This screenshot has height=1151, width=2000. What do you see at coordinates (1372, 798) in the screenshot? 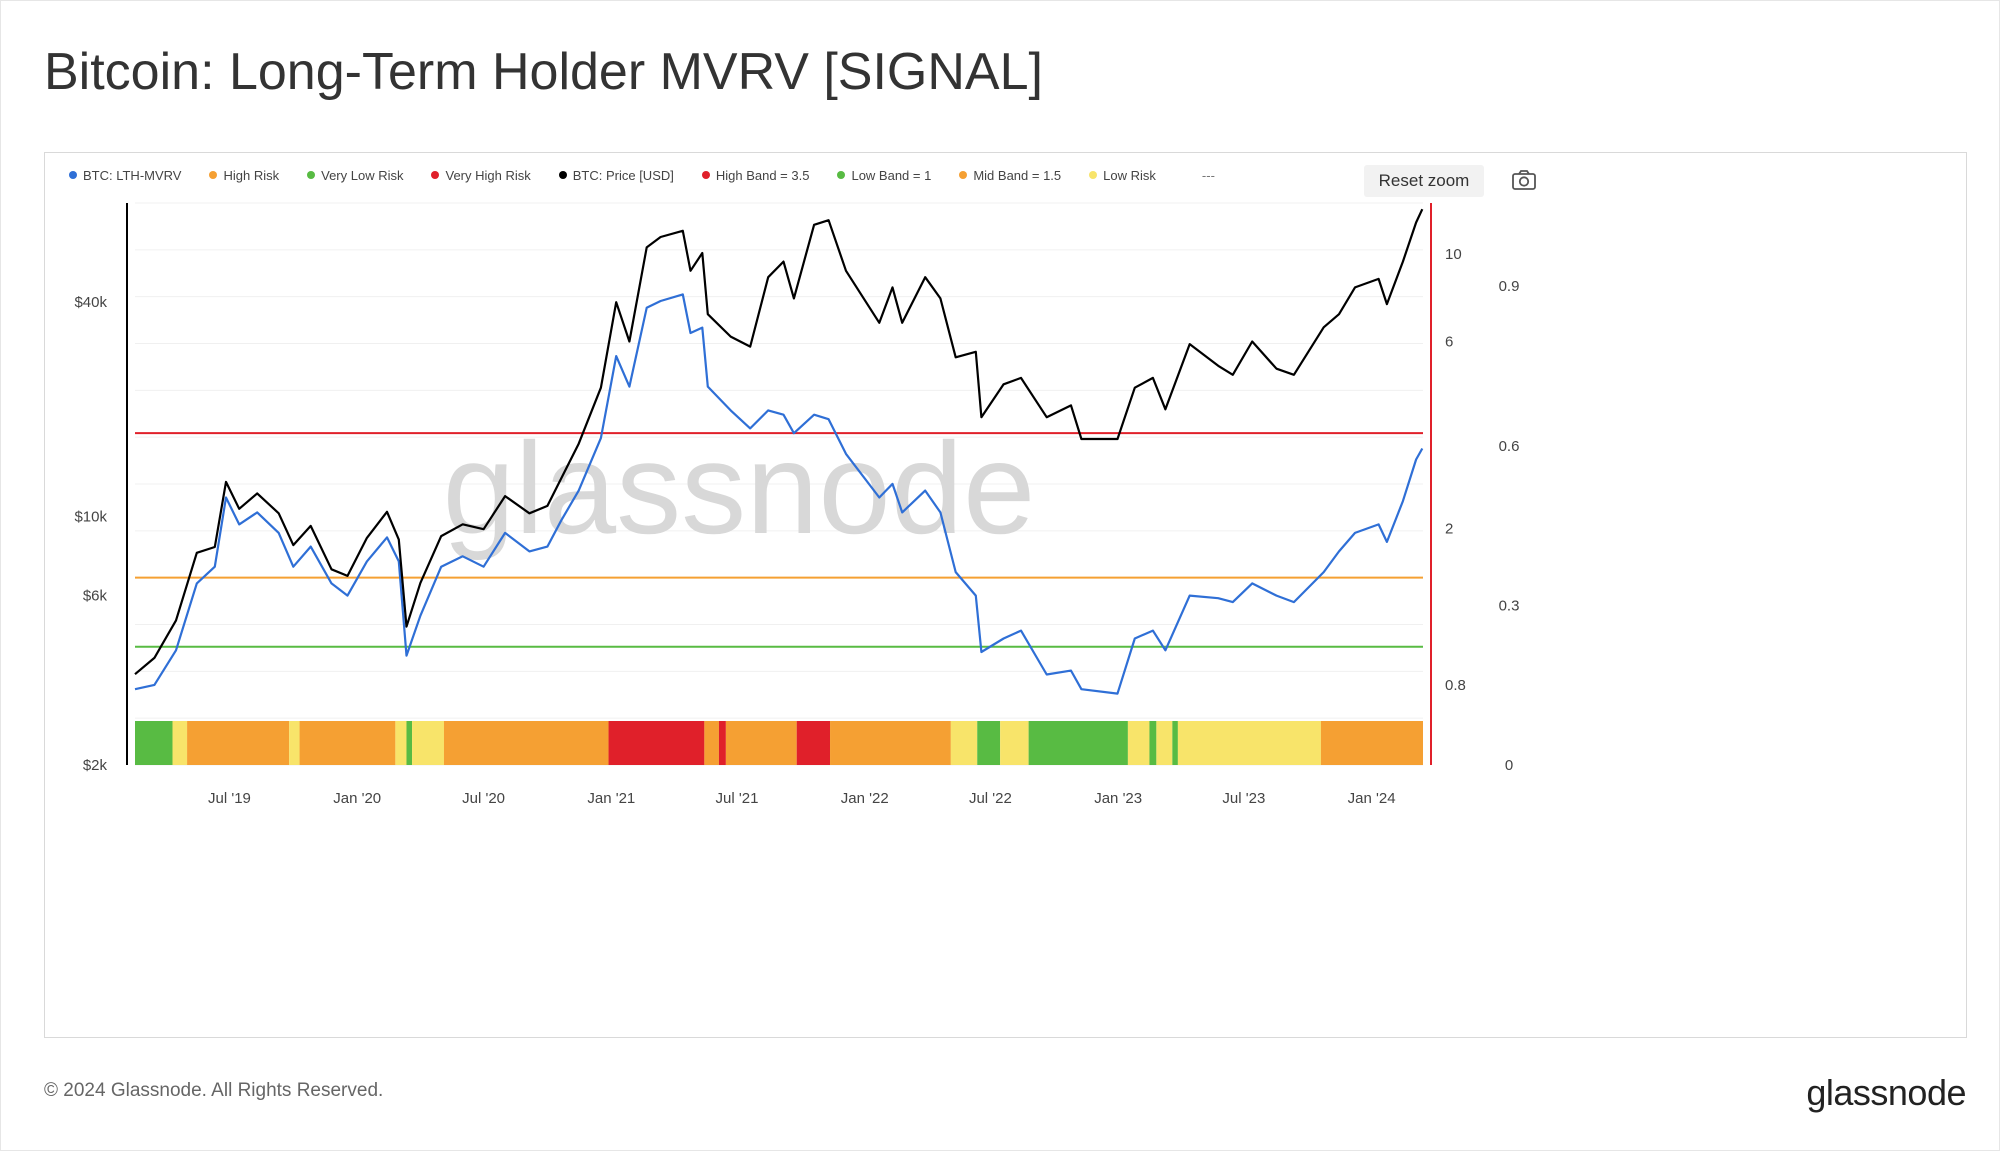
I see `x-tick-label: Jan '24` at bounding box center [1372, 798].